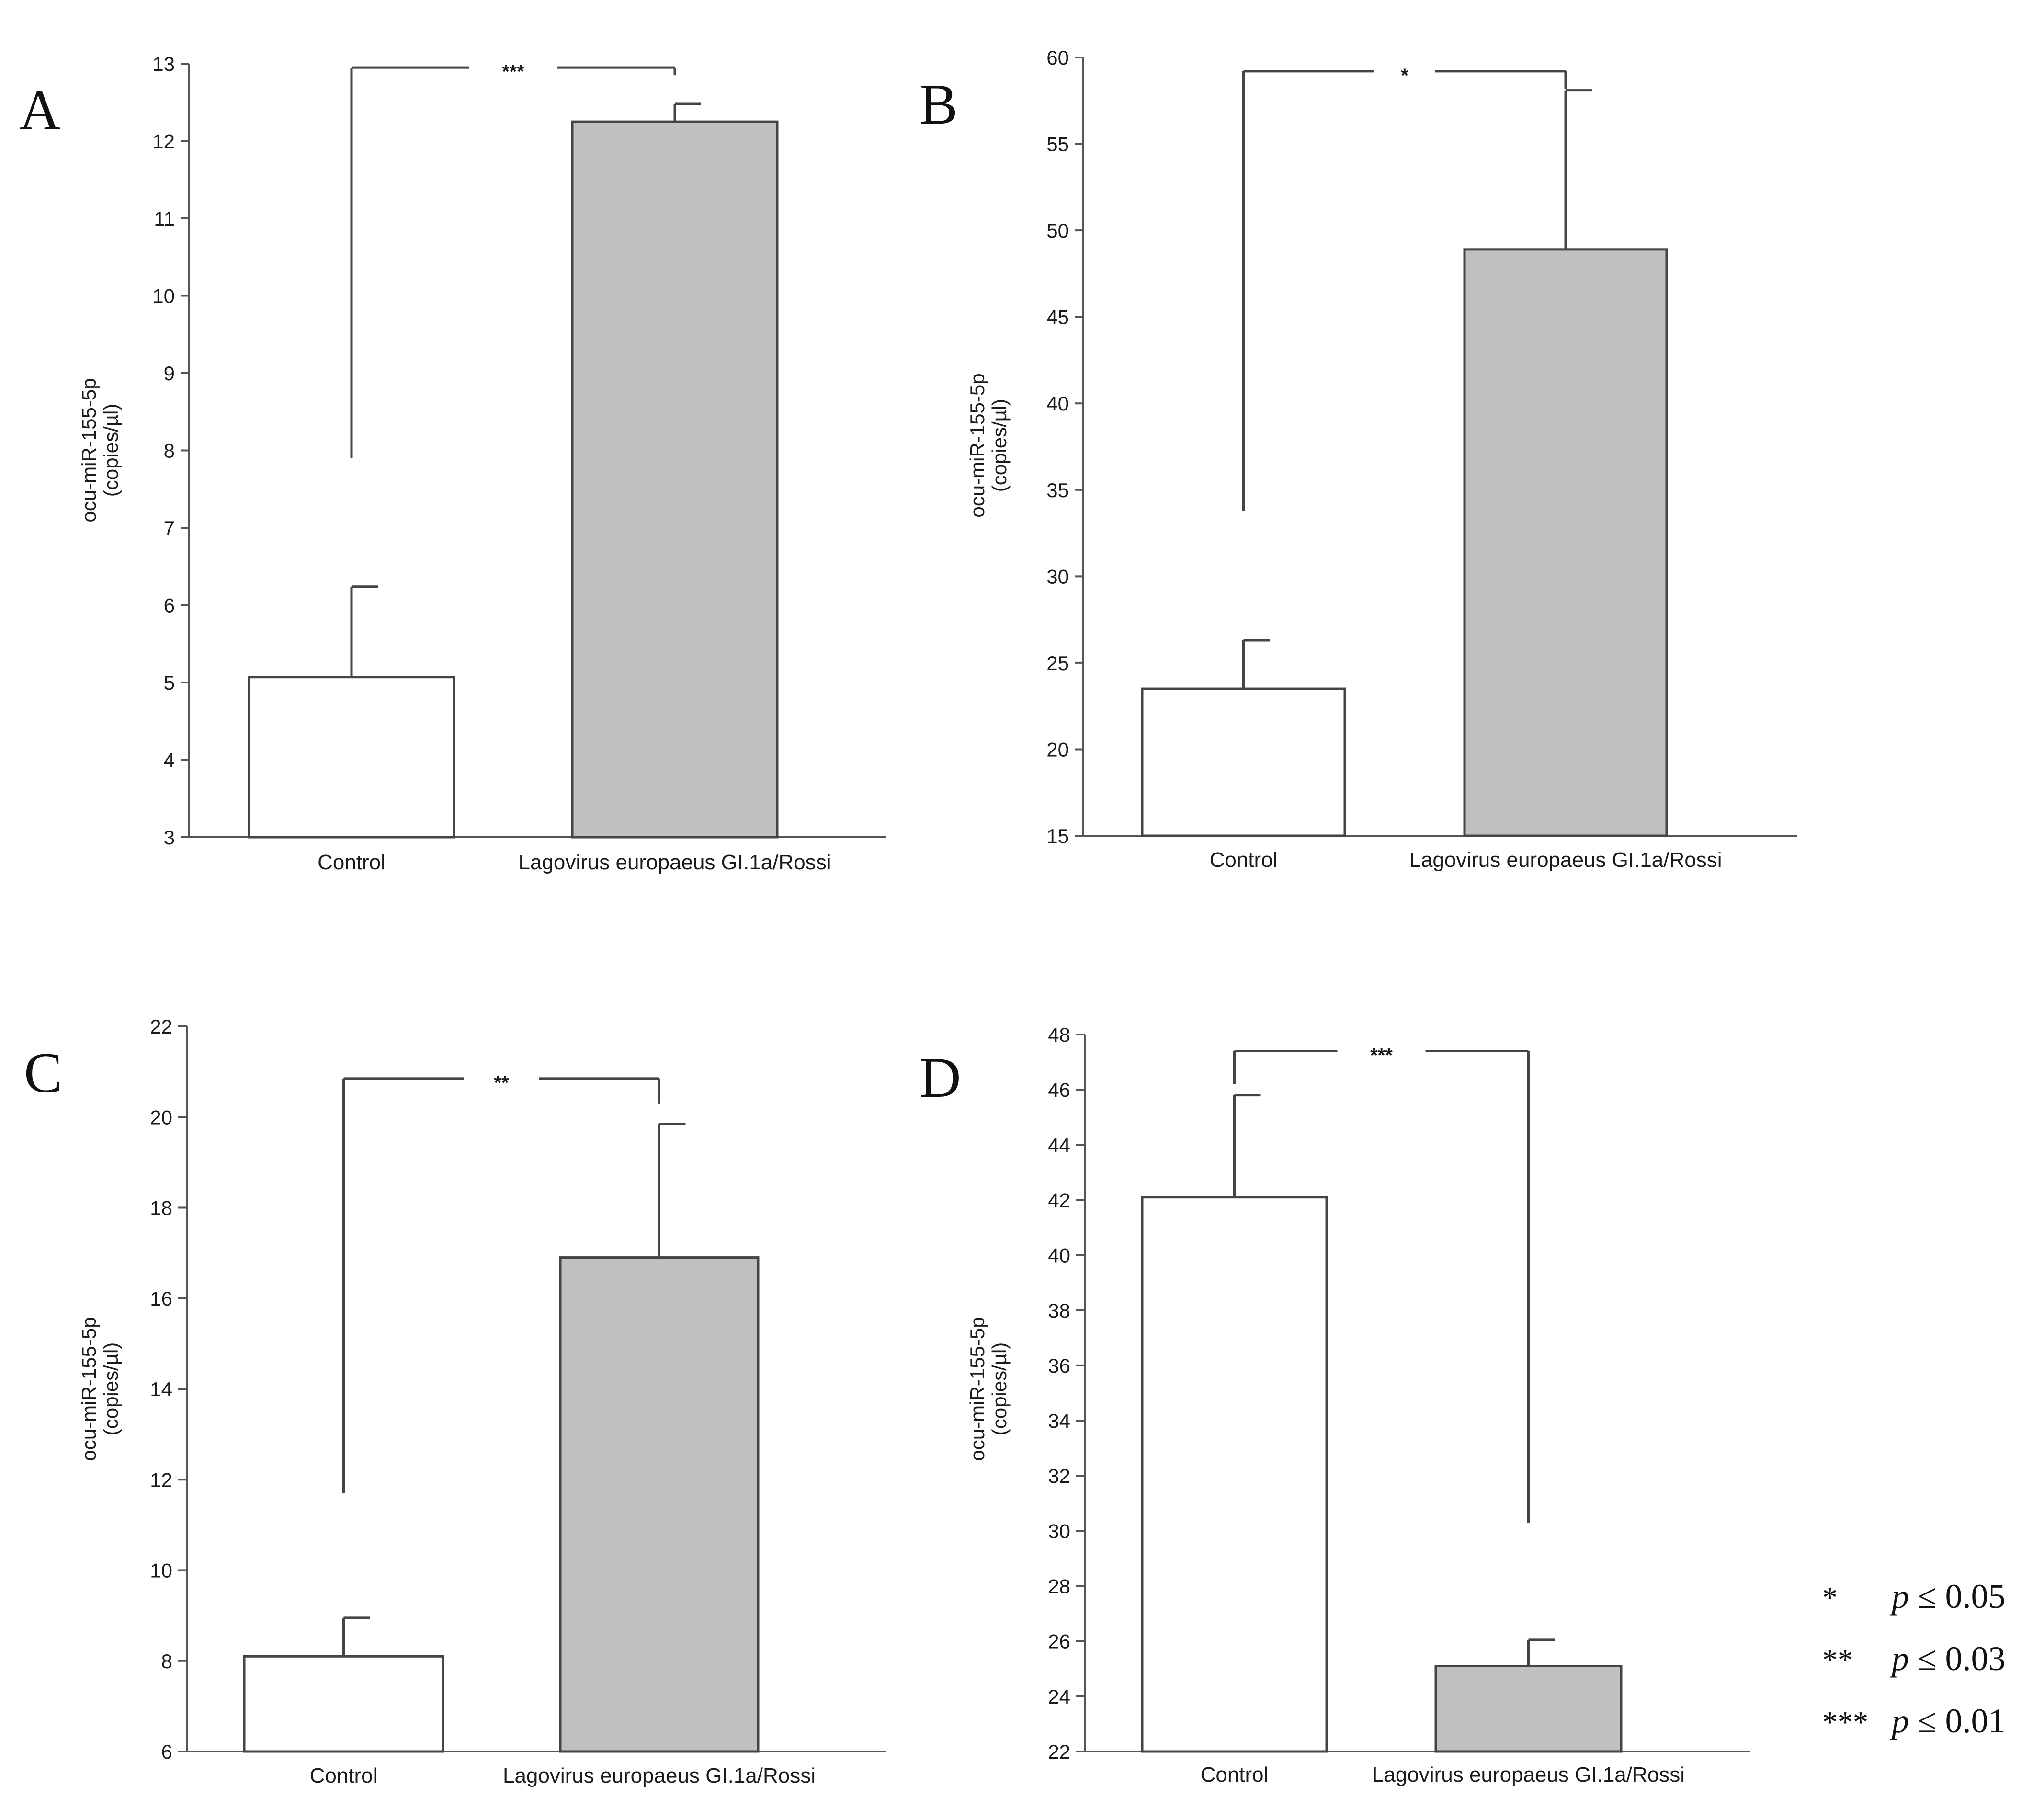  What do you see at coordinates (1059, 1696) in the screenshot?
I see `y-tick-label: 24` at bounding box center [1059, 1696].